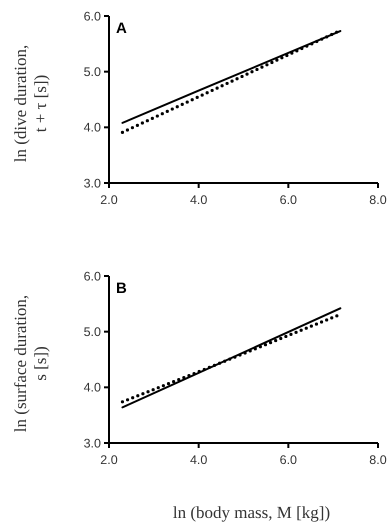 The height and width of the screenshot is (526, 392). What do you see at coordinates (30, 103) in the screenshot?
I see `y-axis-title: ln (dive duration, t + τ [s])` at bounding box center [30, 103].